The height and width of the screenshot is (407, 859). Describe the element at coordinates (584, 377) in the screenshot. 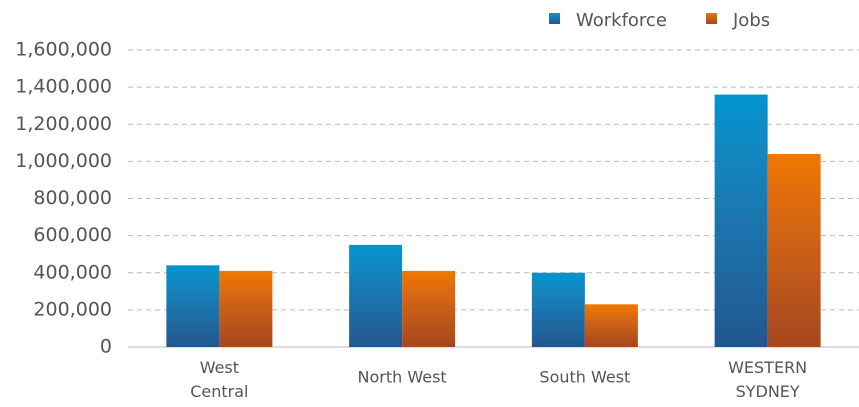

I see `x-tick-label: South West` at that location.